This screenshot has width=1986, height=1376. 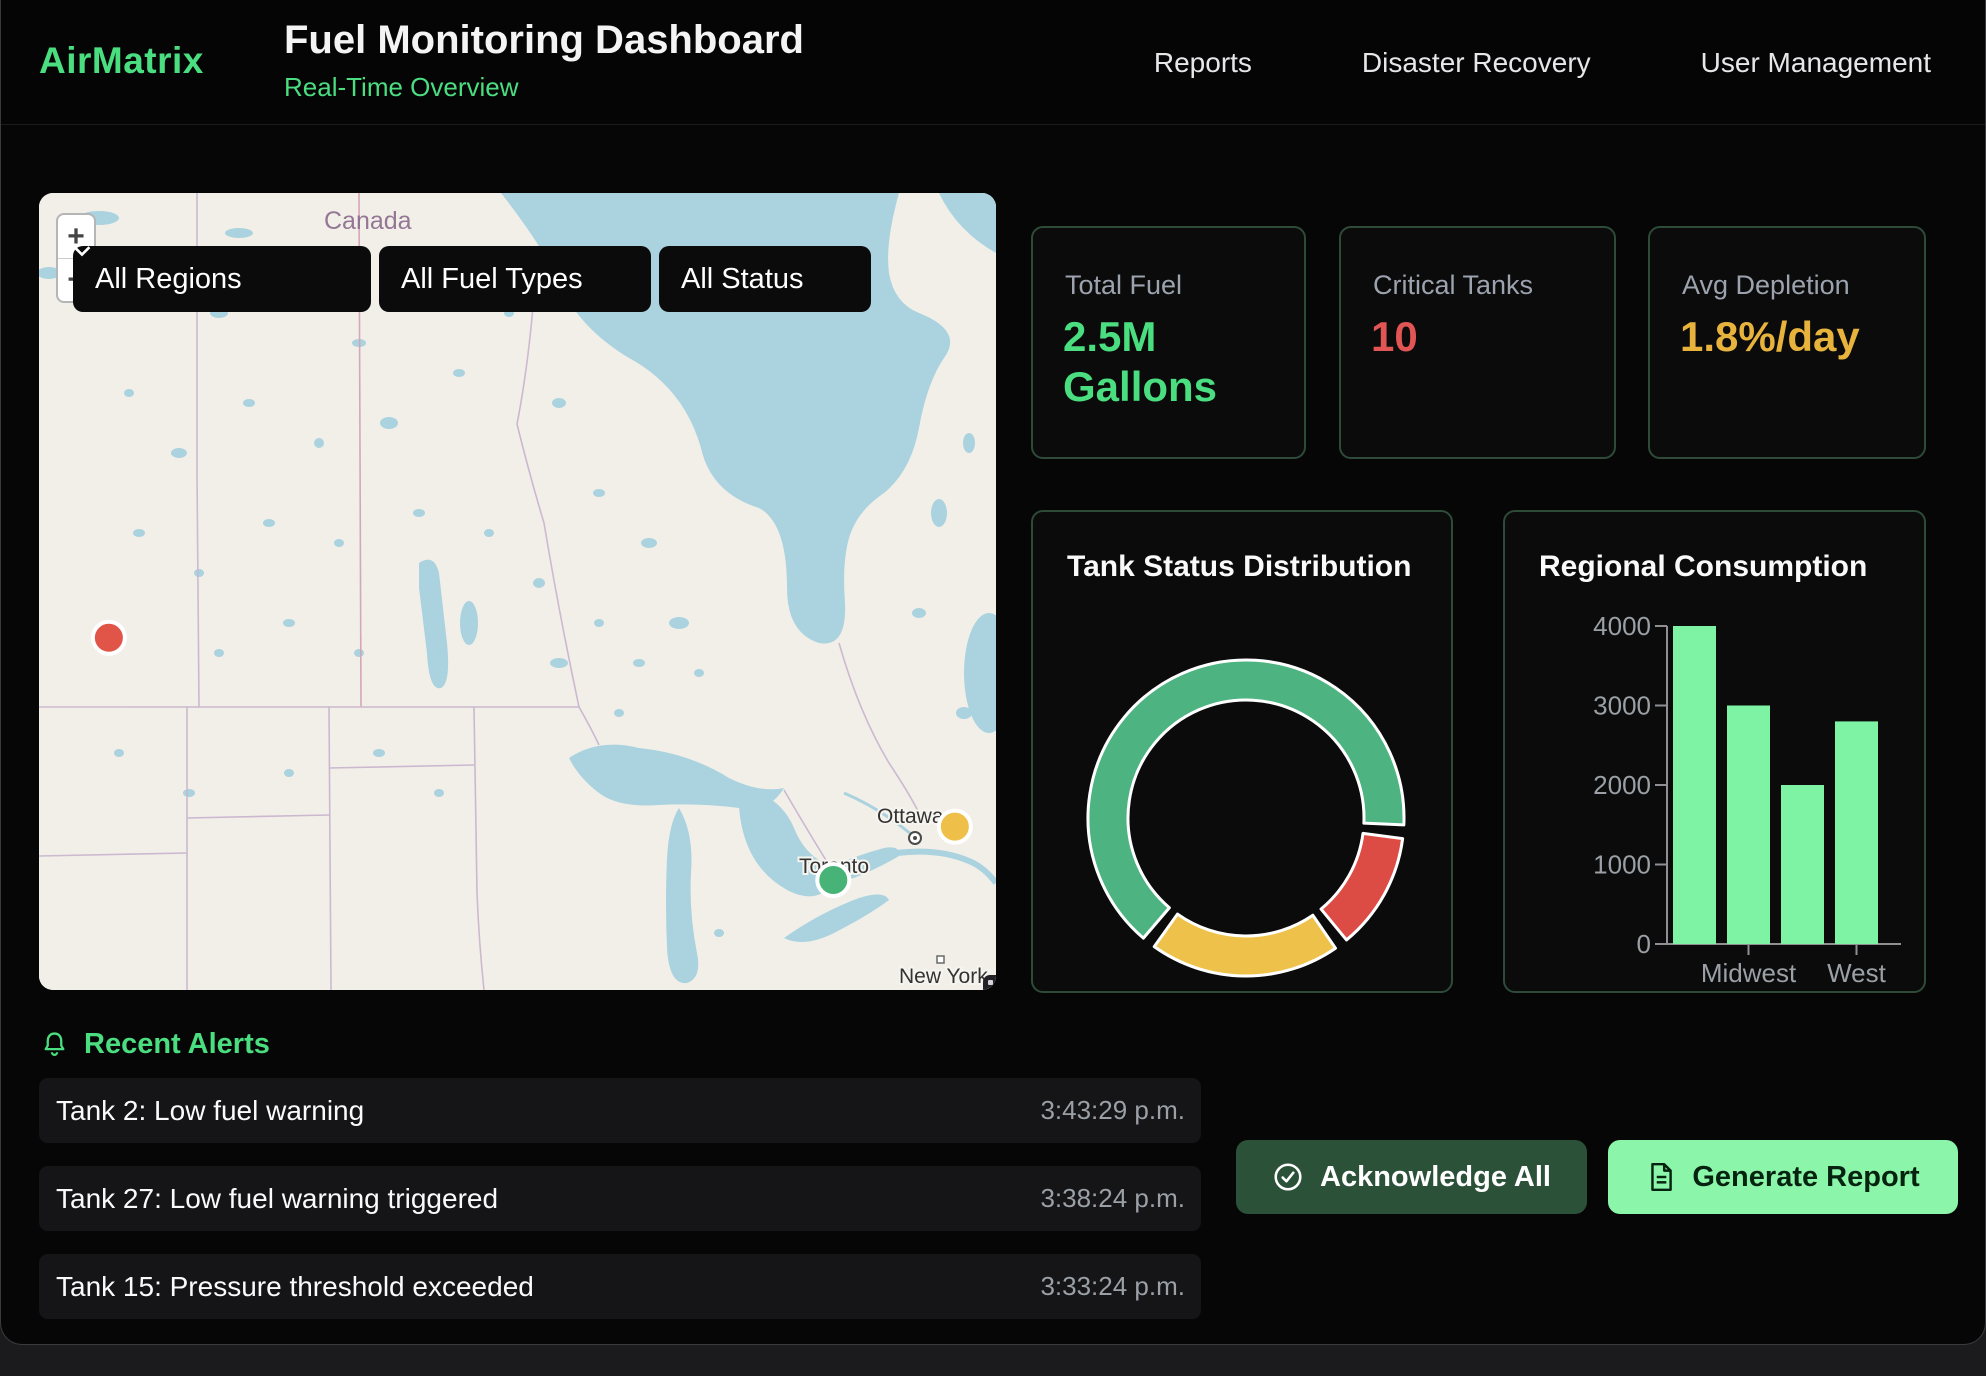 What do you see at coordinates (836, 918) in the screenshot?
I see `map-lake-erie` at bounding box center [836, 918].